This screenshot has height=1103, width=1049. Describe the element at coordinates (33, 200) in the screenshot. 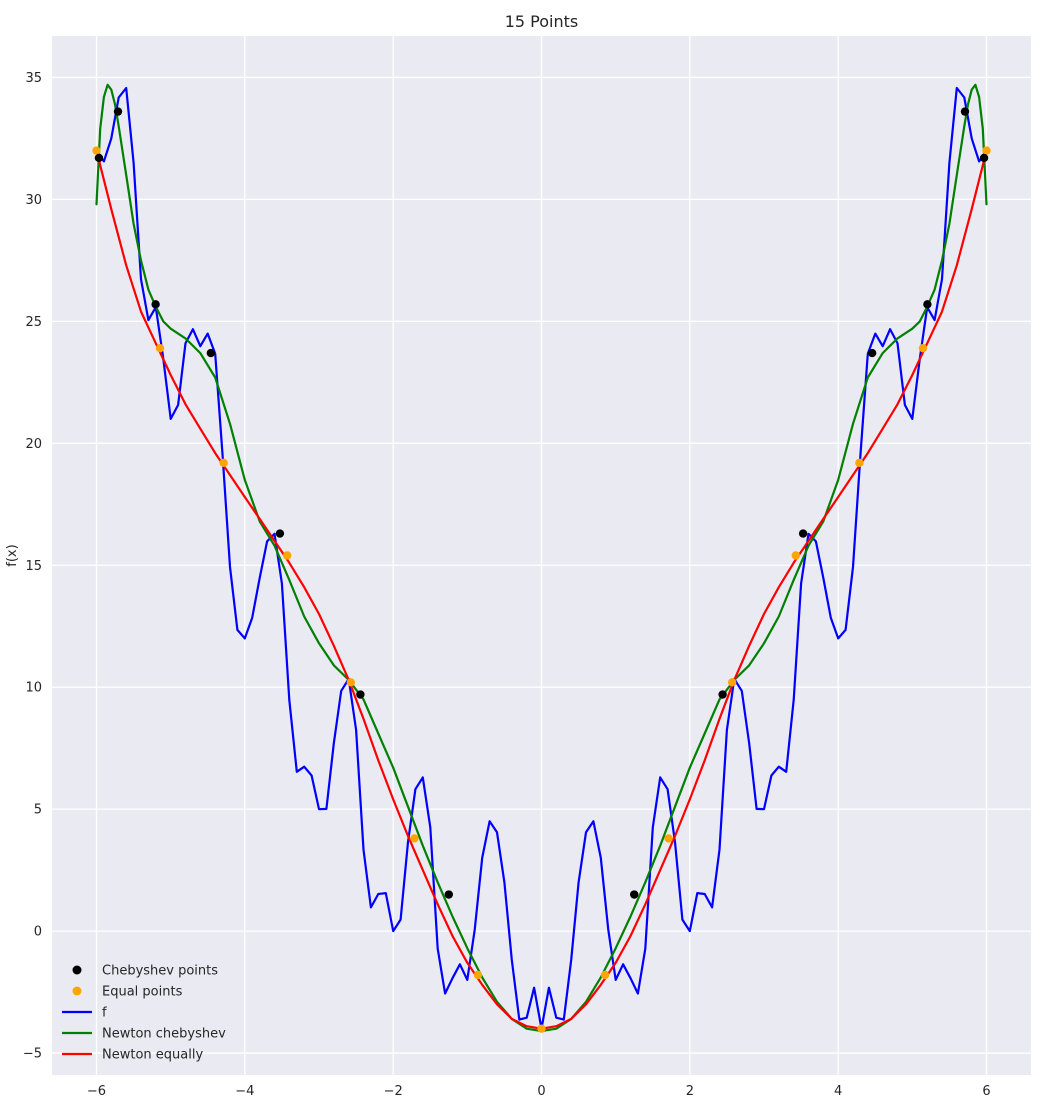

I see `y-tick-label: 30` at that location.